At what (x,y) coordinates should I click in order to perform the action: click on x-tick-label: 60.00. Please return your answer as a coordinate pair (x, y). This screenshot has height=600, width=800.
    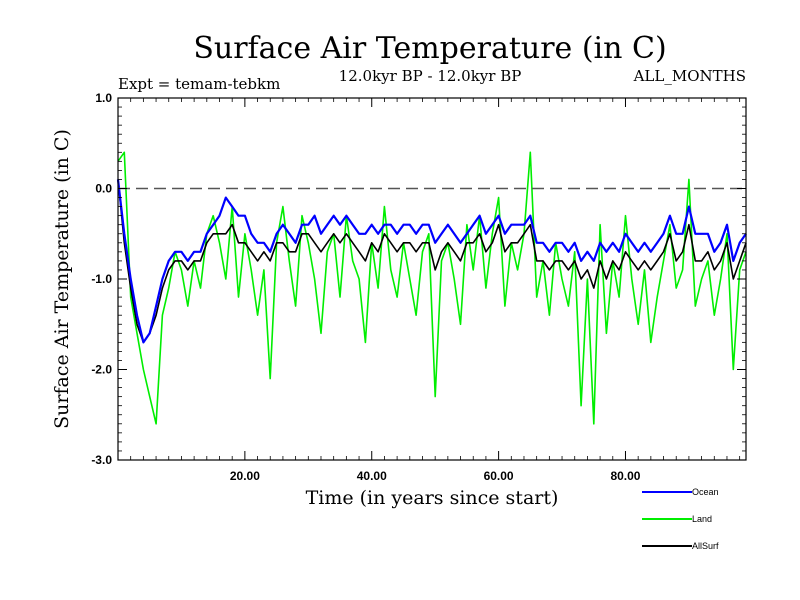
    Looking at the image, I should click on (499, 476).